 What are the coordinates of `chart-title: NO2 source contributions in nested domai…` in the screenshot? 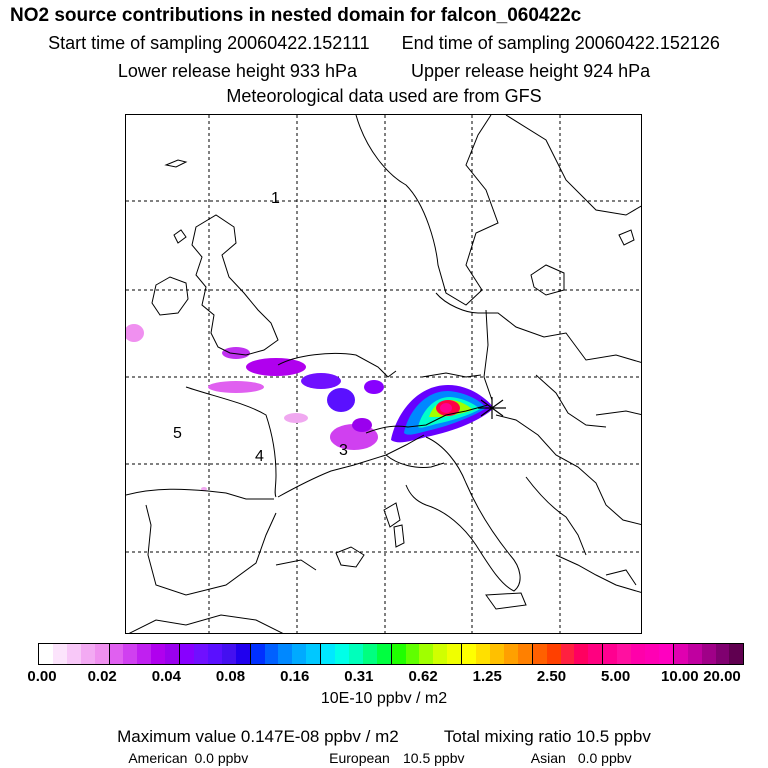 It's located at (296, 15).